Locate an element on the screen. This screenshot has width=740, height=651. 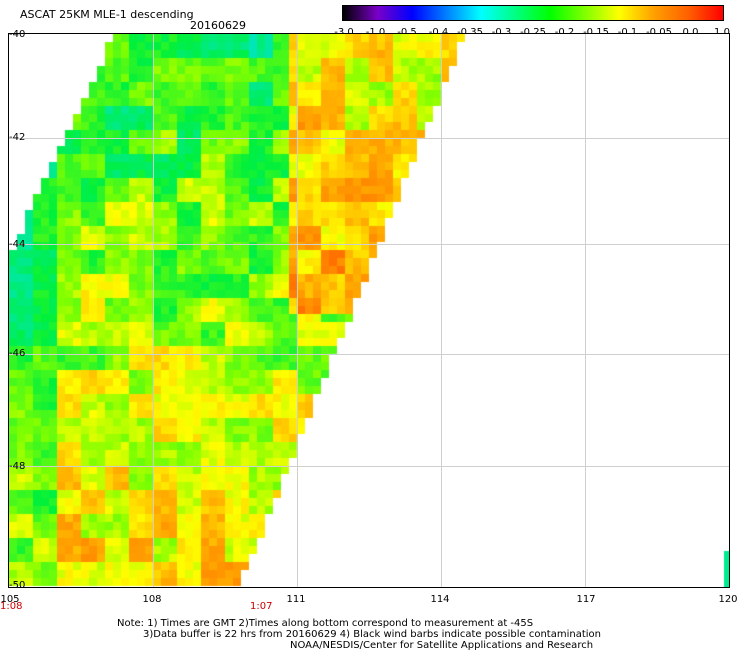
x-tick-label: 108 is located at coordinates (152, 599).